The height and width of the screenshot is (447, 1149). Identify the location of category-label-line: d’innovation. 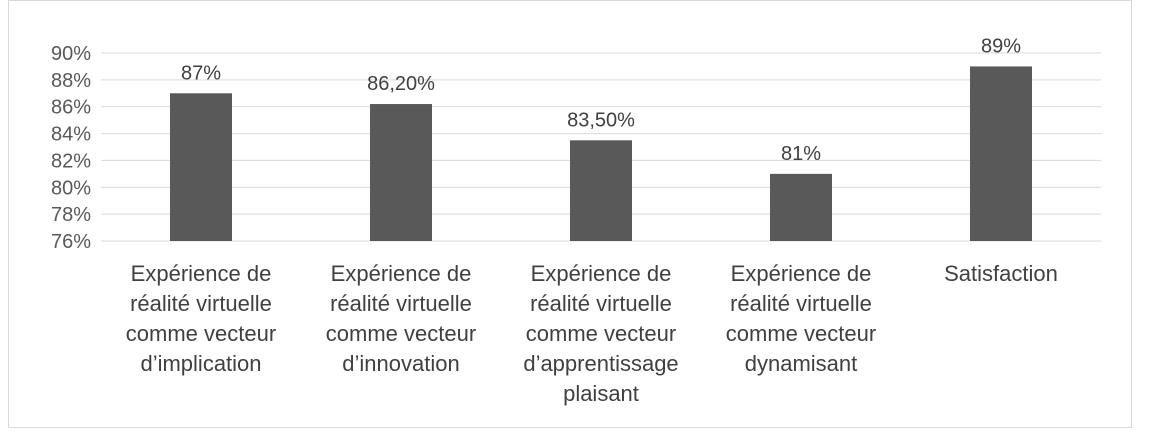
(400, 363).